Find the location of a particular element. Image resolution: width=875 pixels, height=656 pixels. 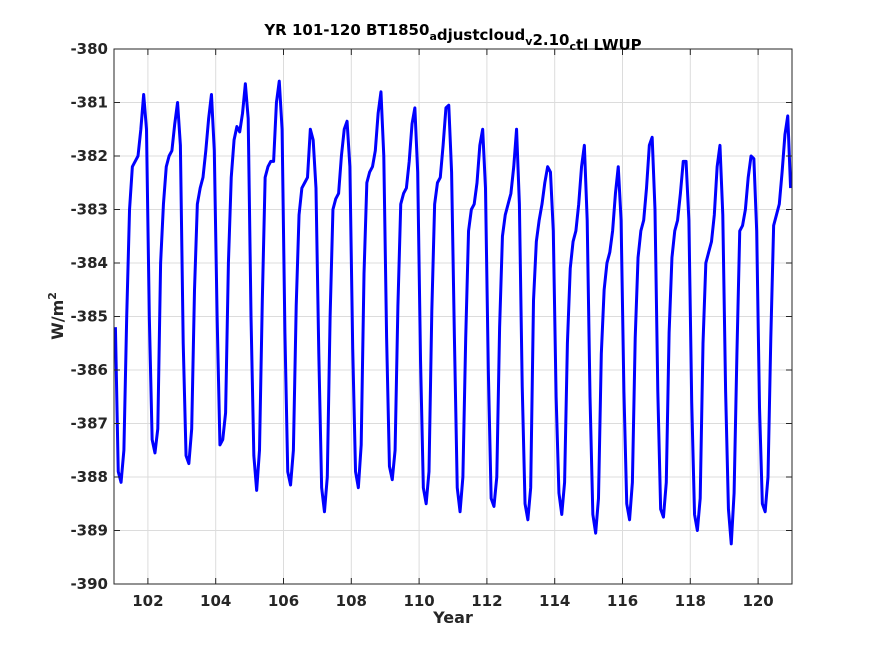

y-tick-label: -390 is located at coordinates (89, 584).